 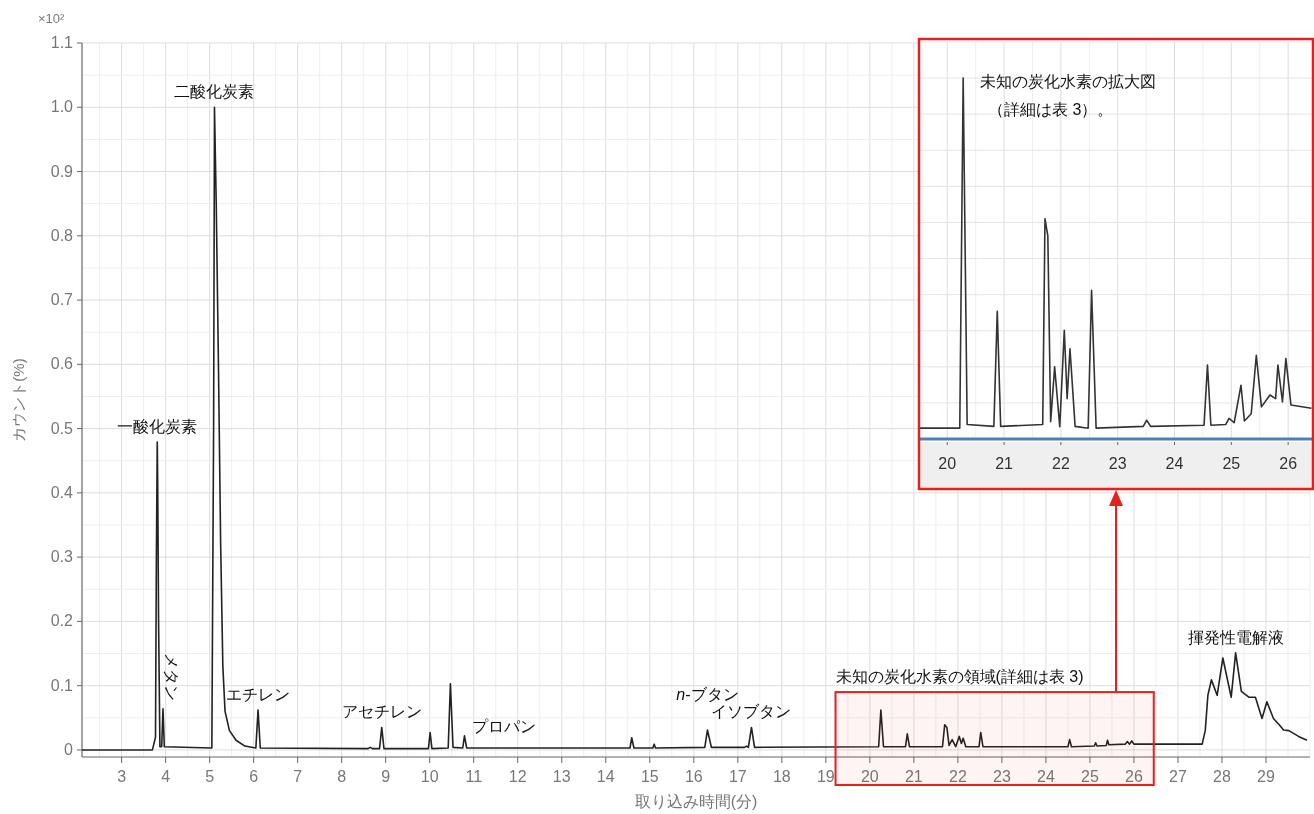 I want to click on y-tick-label: 0, so click(x=69, y=749).